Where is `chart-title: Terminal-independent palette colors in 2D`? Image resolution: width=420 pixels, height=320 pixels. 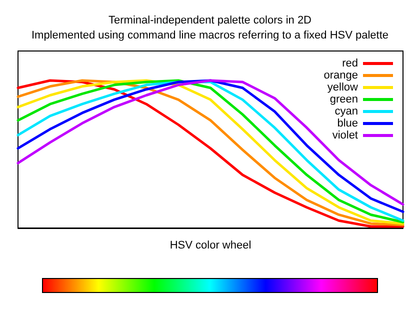 chart-title: Terminal-independent palette colors in 2D is located at coordinates (210, 20).